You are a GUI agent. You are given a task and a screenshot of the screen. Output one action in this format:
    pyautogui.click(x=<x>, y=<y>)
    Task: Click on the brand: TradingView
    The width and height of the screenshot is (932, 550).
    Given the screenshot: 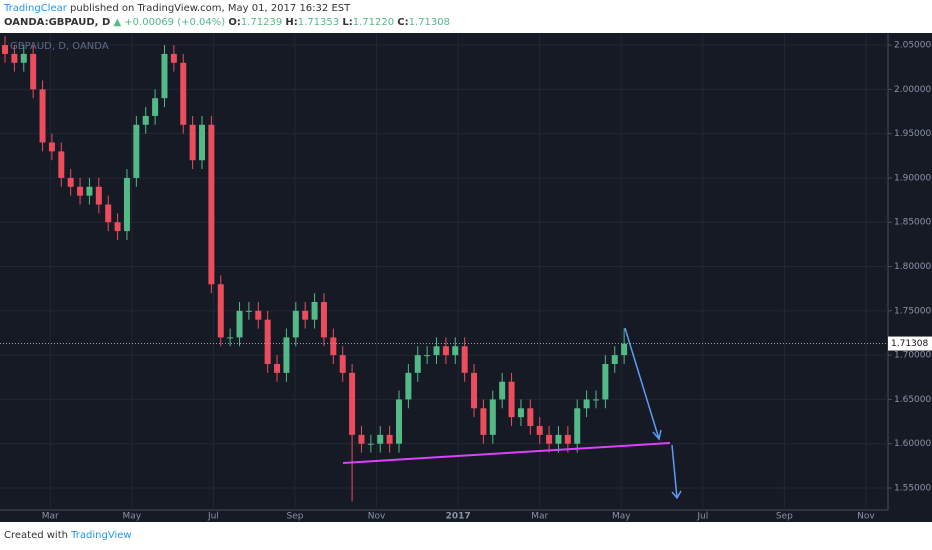 What is the action you would take?
    pyautogui.click(x=101, y=535)
    